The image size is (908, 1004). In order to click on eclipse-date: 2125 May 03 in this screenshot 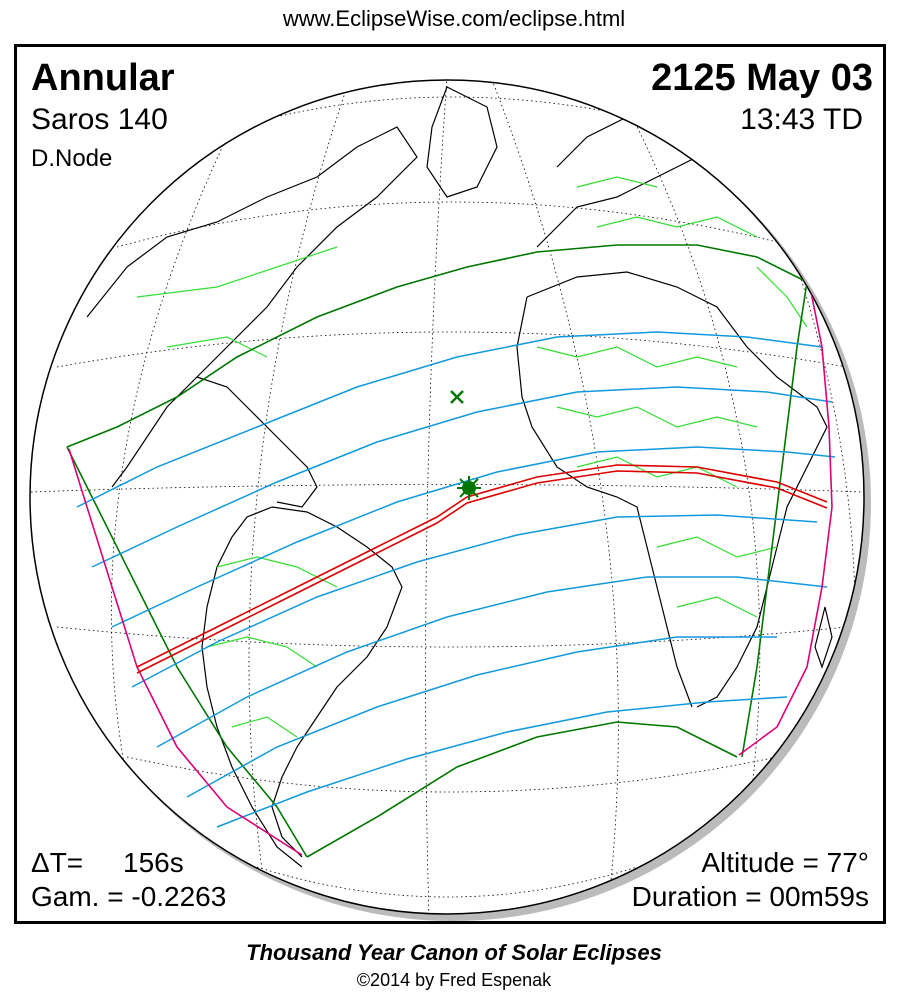, I will do `click(762, 78)`.